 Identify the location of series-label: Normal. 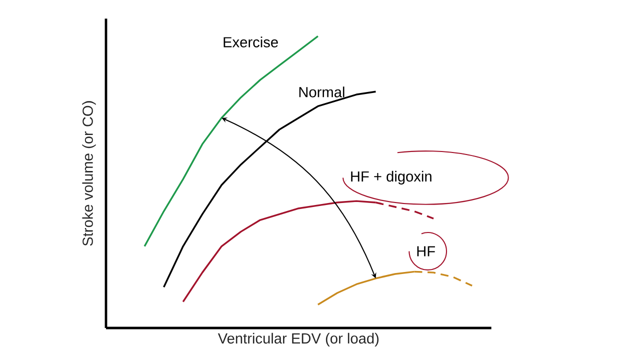
(321, 92).